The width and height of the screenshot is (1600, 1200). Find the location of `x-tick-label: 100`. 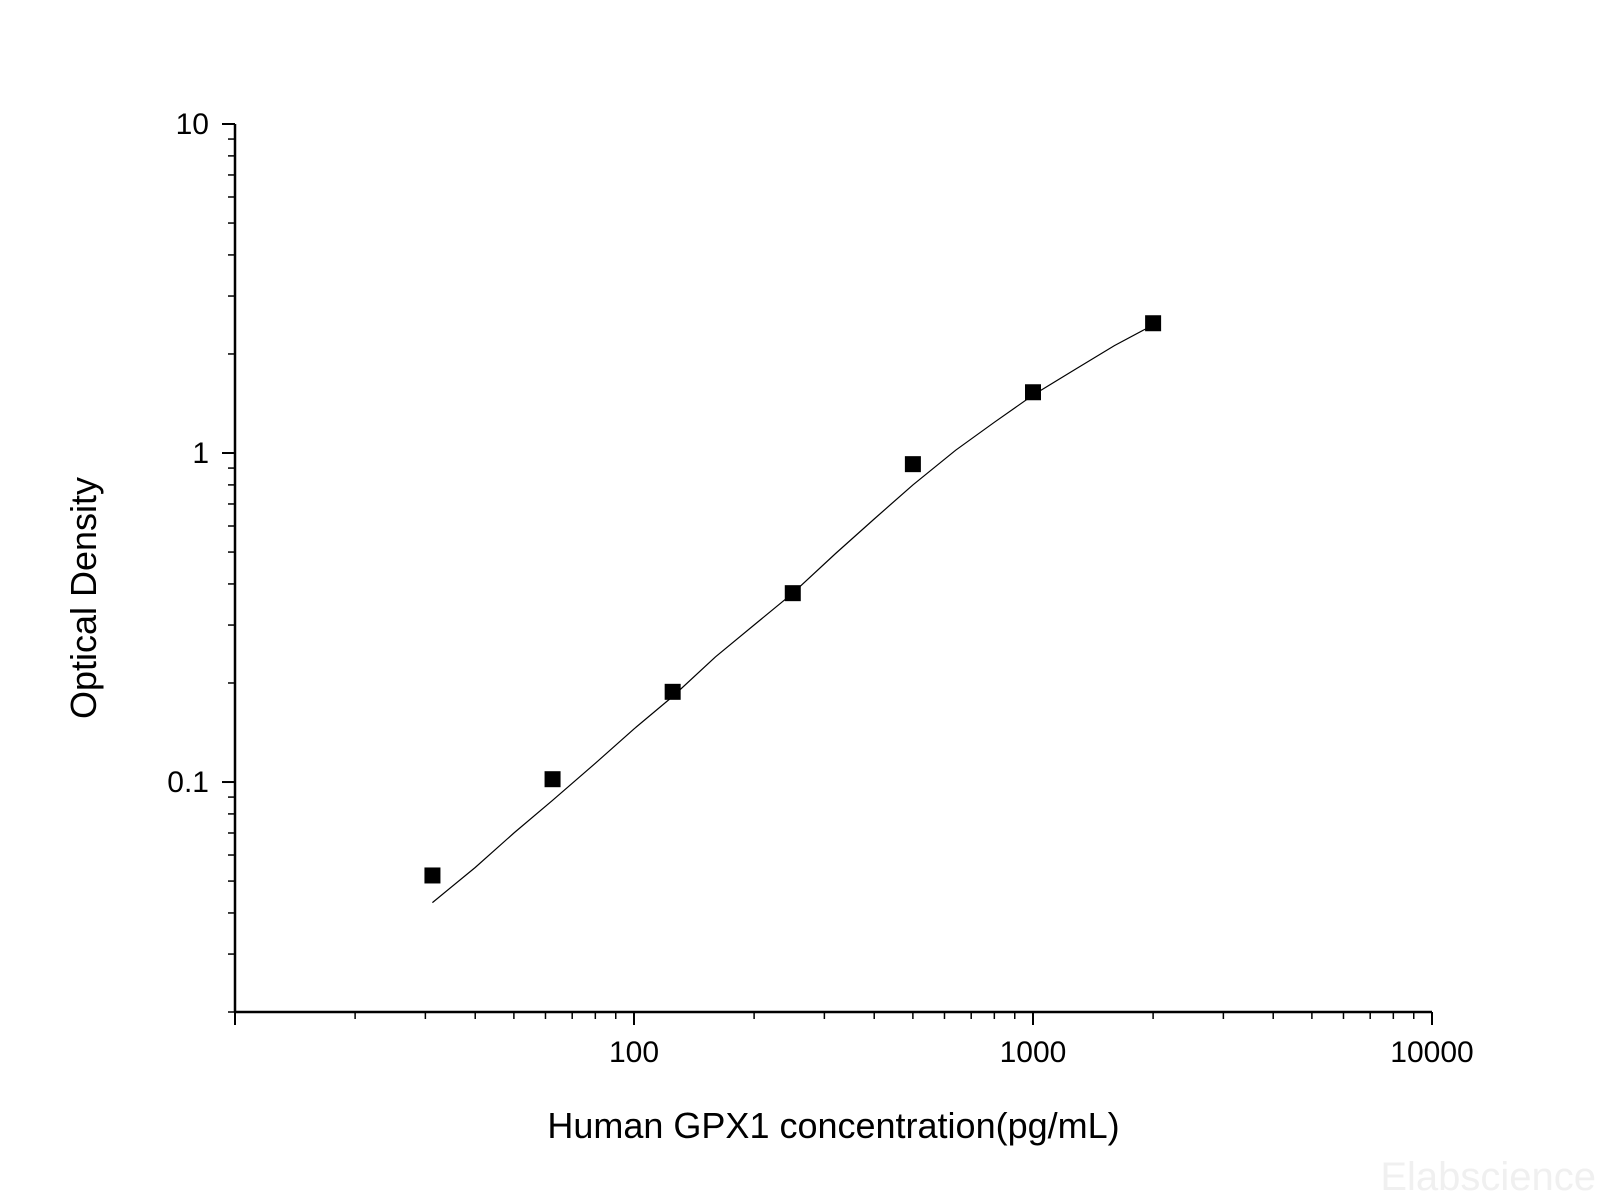

x-tick-label: 100 is located at coordinates (634, 1052).